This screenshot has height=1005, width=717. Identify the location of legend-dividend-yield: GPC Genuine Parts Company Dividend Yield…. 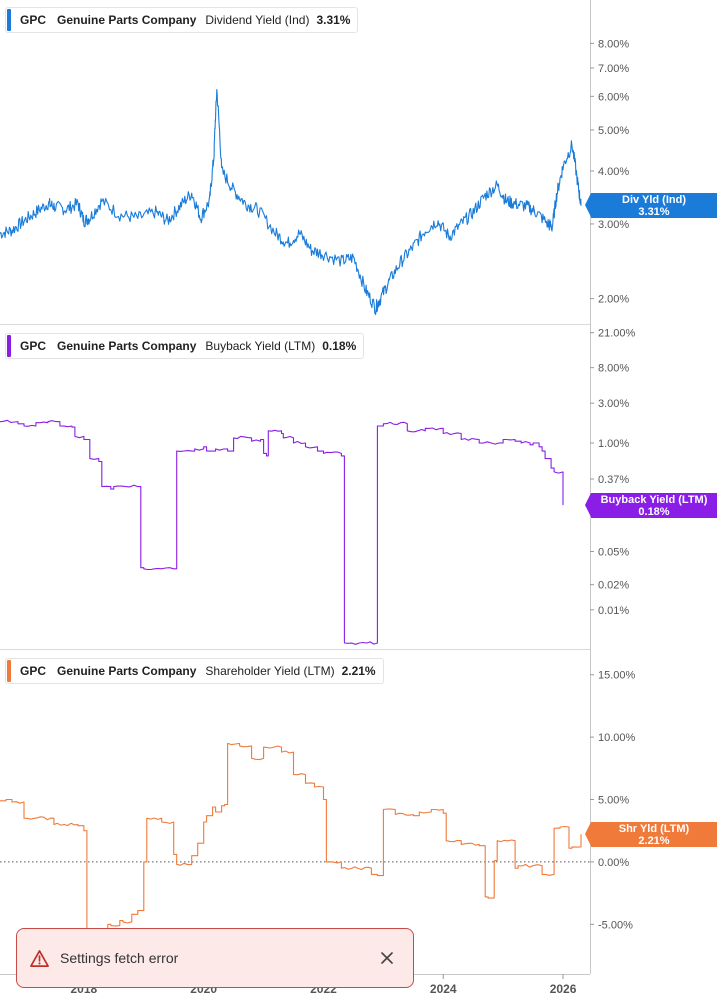
(182, 20).